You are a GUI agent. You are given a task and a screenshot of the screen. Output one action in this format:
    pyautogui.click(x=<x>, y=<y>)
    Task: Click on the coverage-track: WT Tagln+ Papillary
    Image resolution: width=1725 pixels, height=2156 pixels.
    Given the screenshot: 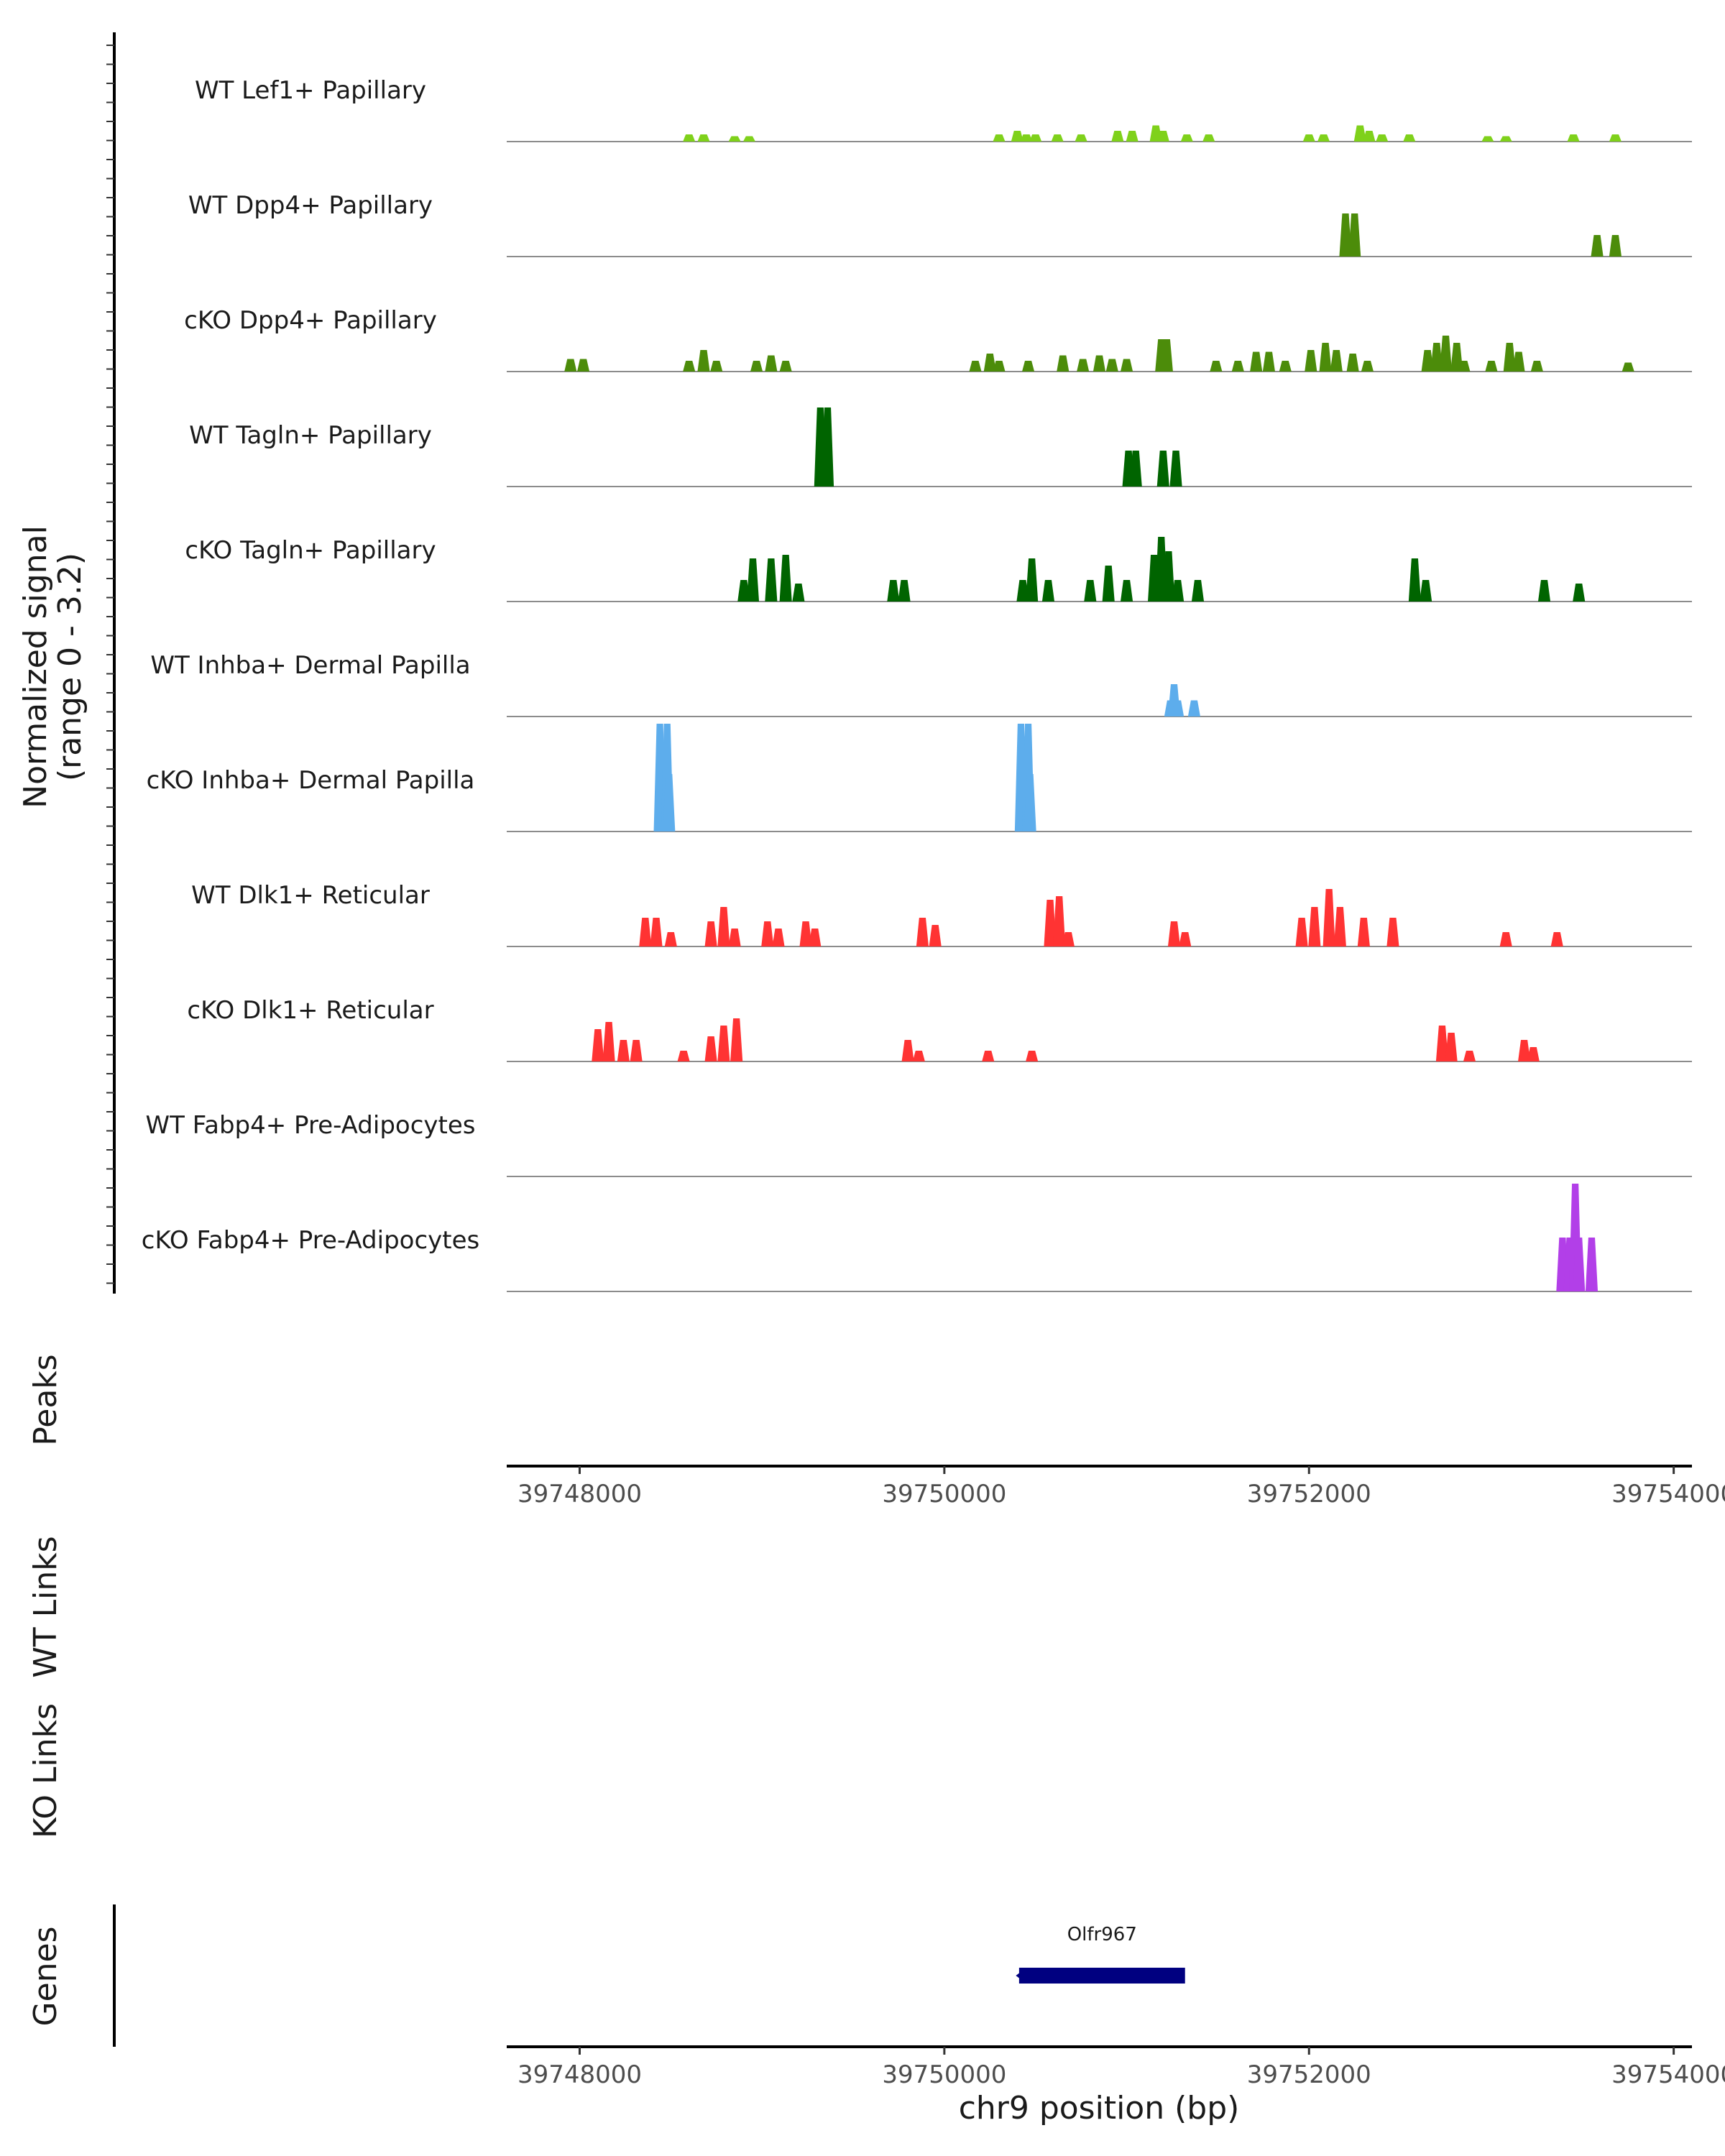 What is the action you would take?
    pyautogui.click(x=940, y=447)
    